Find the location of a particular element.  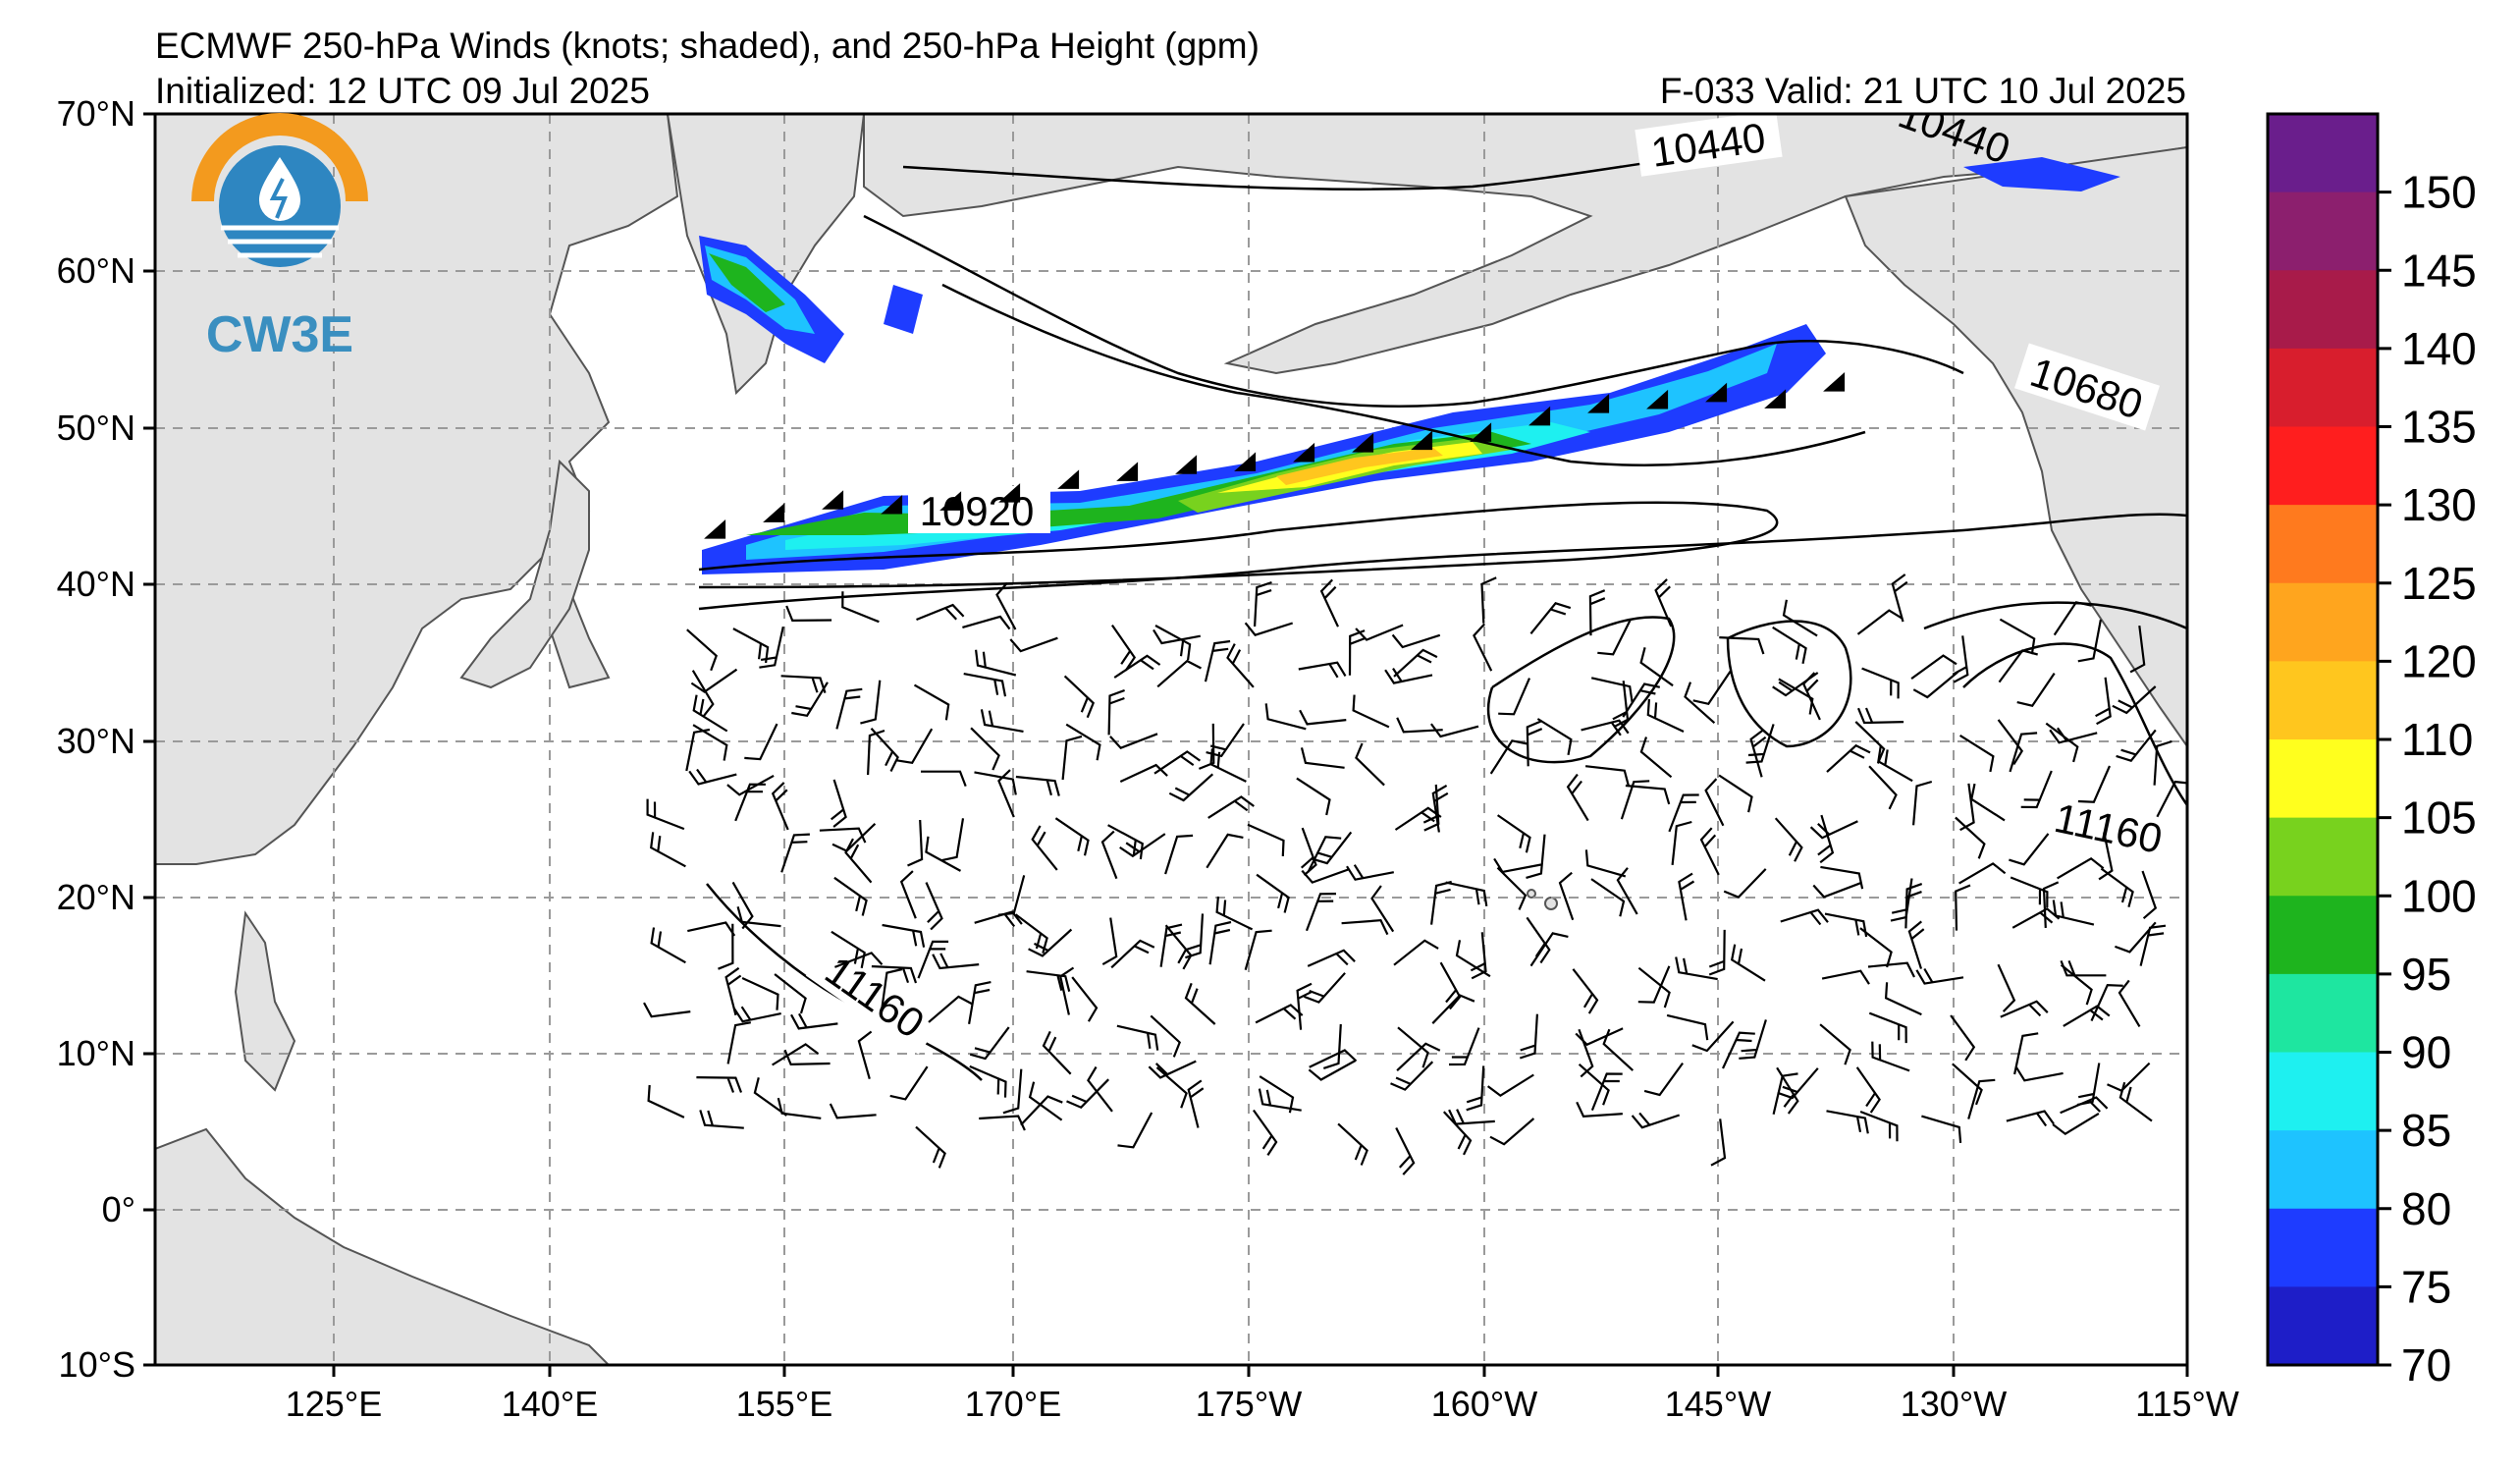

colorbar-tick-label: 130 is located at coordinates (2439, 504).